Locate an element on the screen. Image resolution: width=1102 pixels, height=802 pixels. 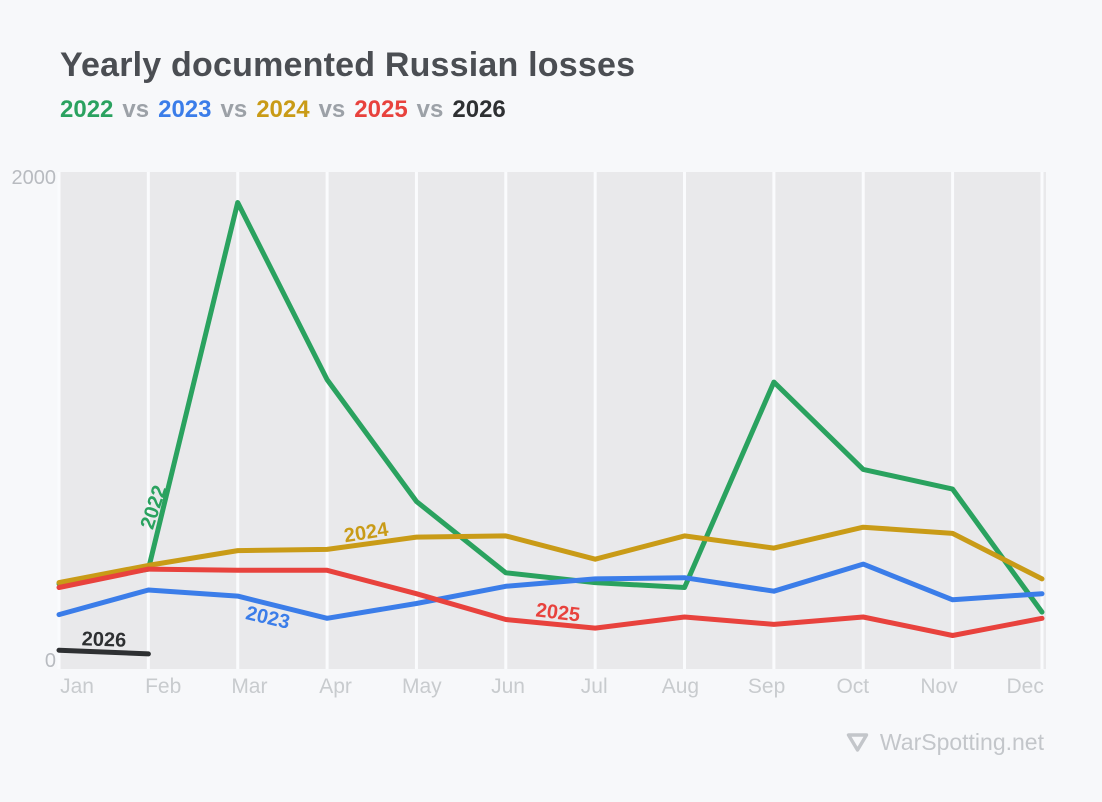
month-label-jul: Jul is located at coordinates (594, 686).